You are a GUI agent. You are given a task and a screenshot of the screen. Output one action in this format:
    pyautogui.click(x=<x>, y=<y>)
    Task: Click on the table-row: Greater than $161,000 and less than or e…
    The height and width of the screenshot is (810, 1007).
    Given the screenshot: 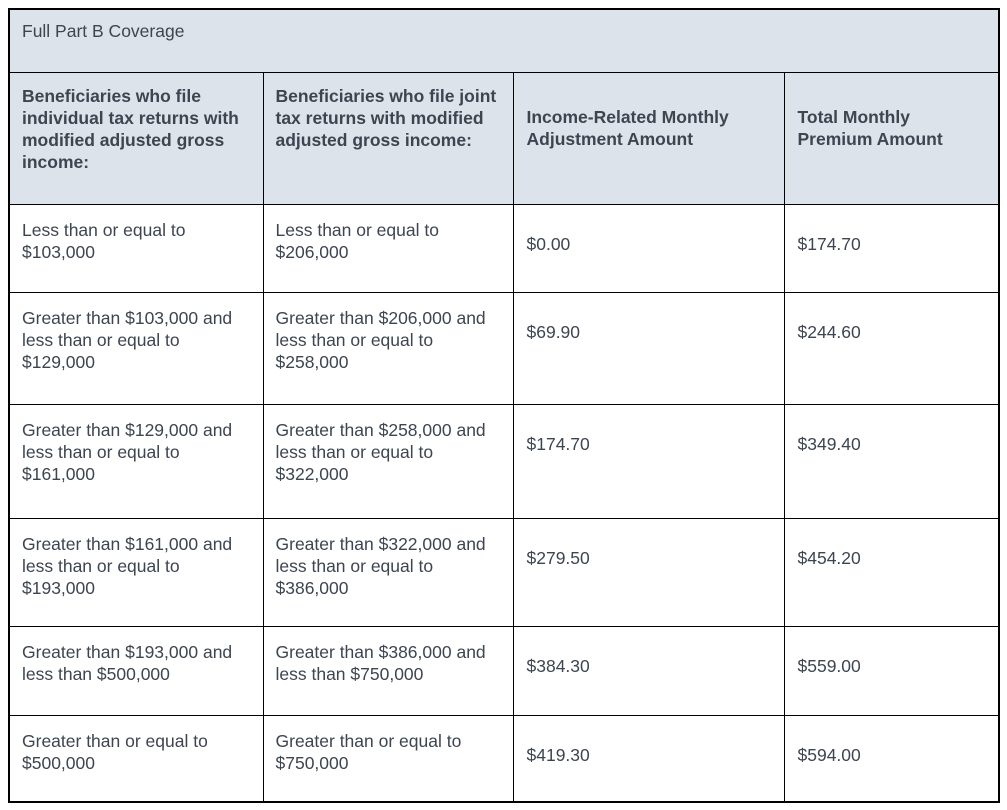 What is the action you would take?
    pyautogui.click(x=504, y=572)
    